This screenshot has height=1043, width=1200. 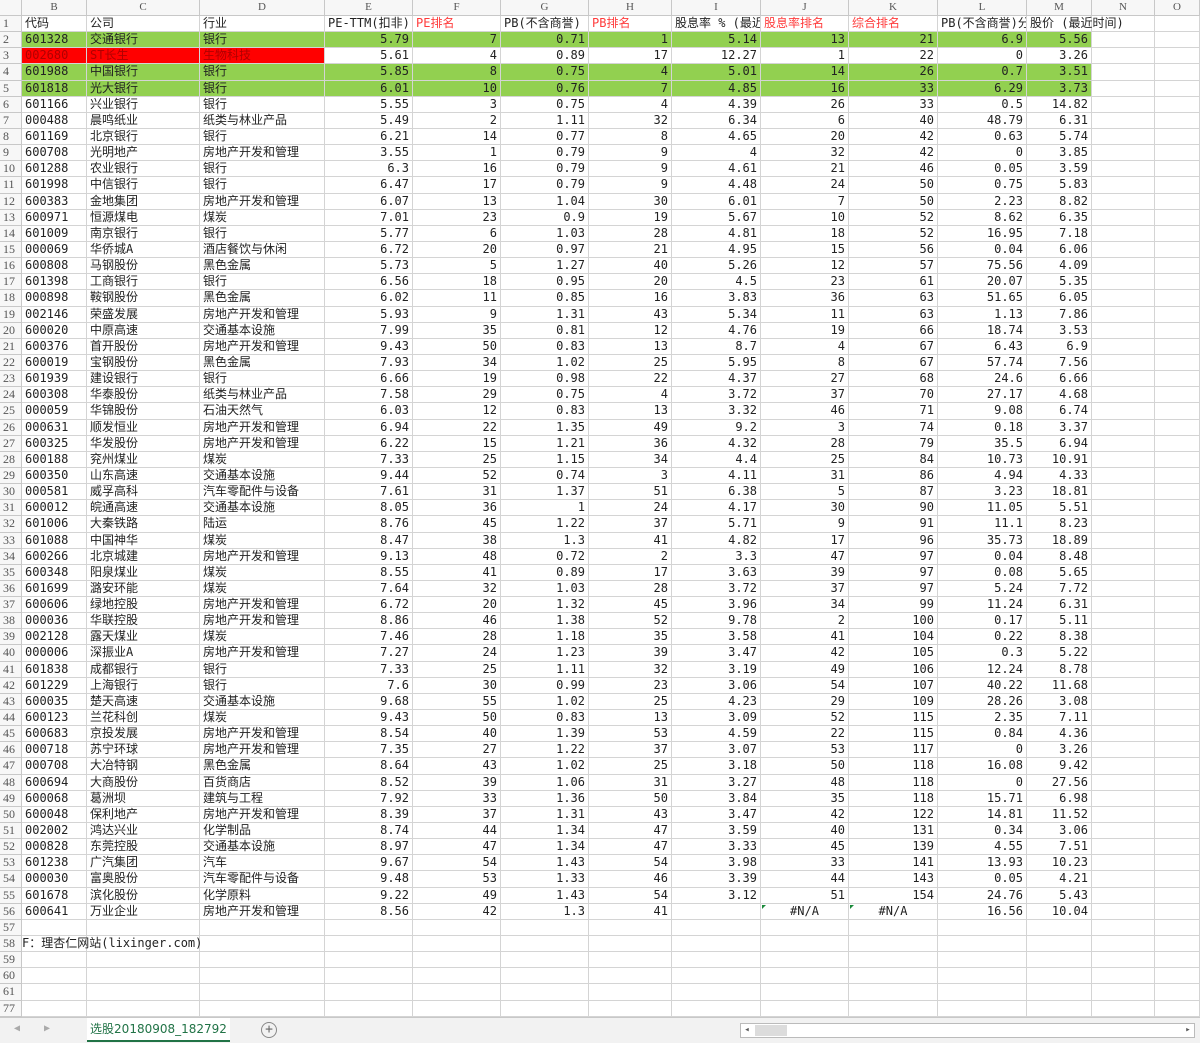 What do you see at coordinates (893, 734) in the screenshot?
I see `cell: 115` at bounding box center [893, 734].